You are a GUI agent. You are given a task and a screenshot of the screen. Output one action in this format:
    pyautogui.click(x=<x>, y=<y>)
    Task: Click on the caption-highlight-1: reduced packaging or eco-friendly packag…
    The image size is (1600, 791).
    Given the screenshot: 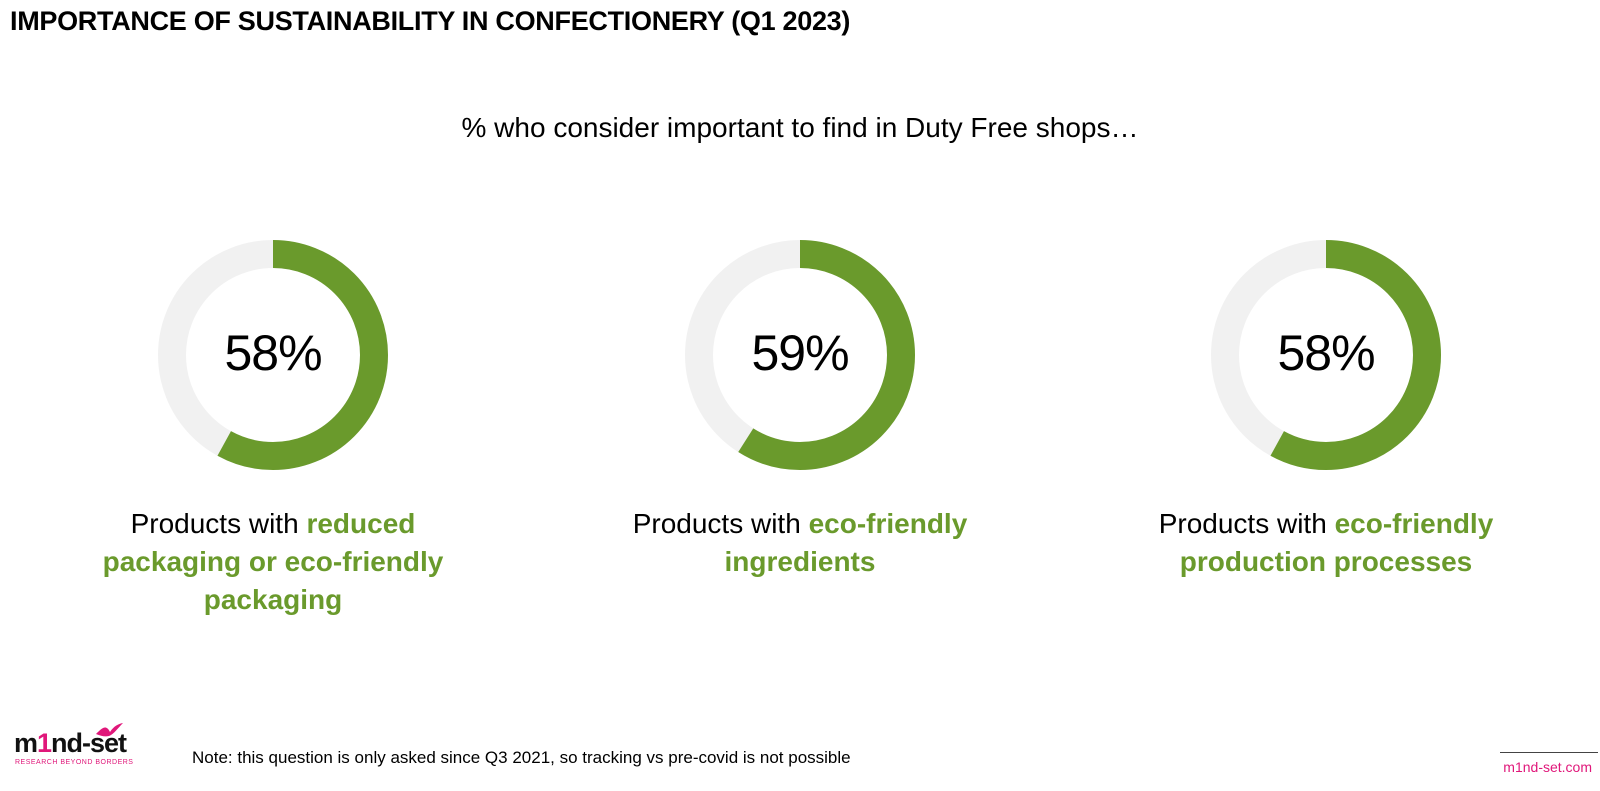 What is the action you would take?
    pyautogui.click(x=273, y=561)
    